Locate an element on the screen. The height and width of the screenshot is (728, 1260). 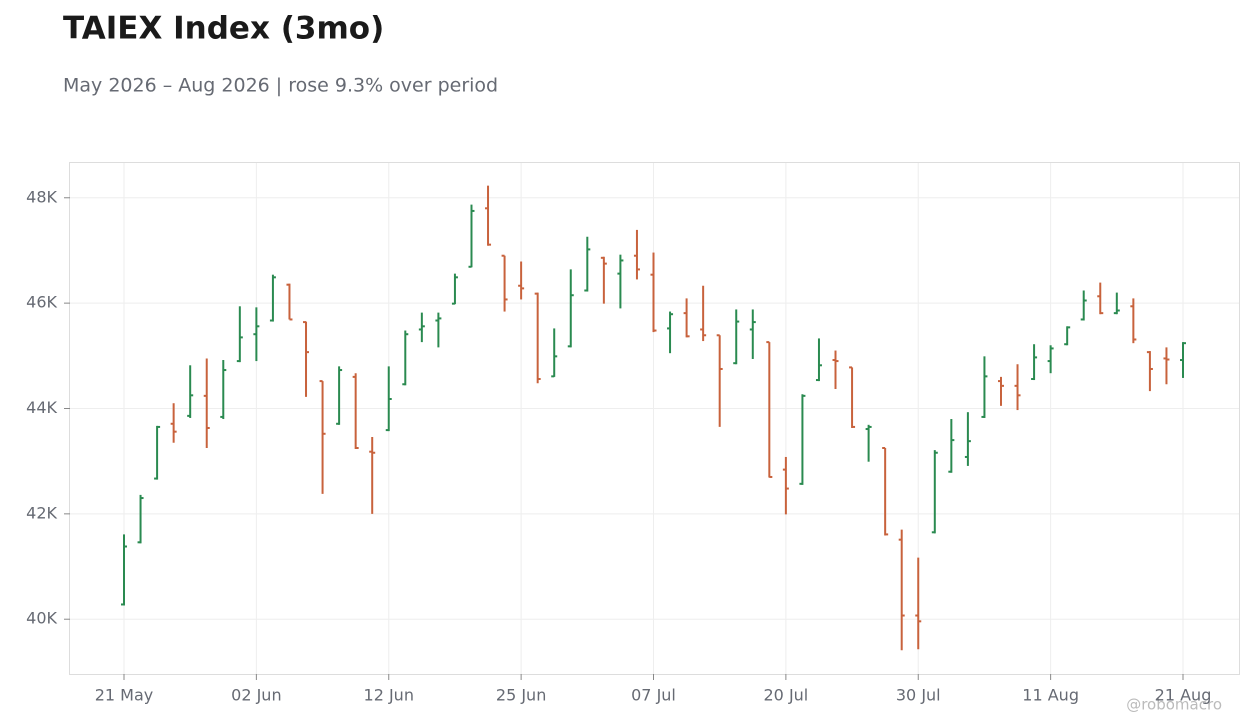
x-tick-label: 12 Jun is located at coordinates (389, 695).